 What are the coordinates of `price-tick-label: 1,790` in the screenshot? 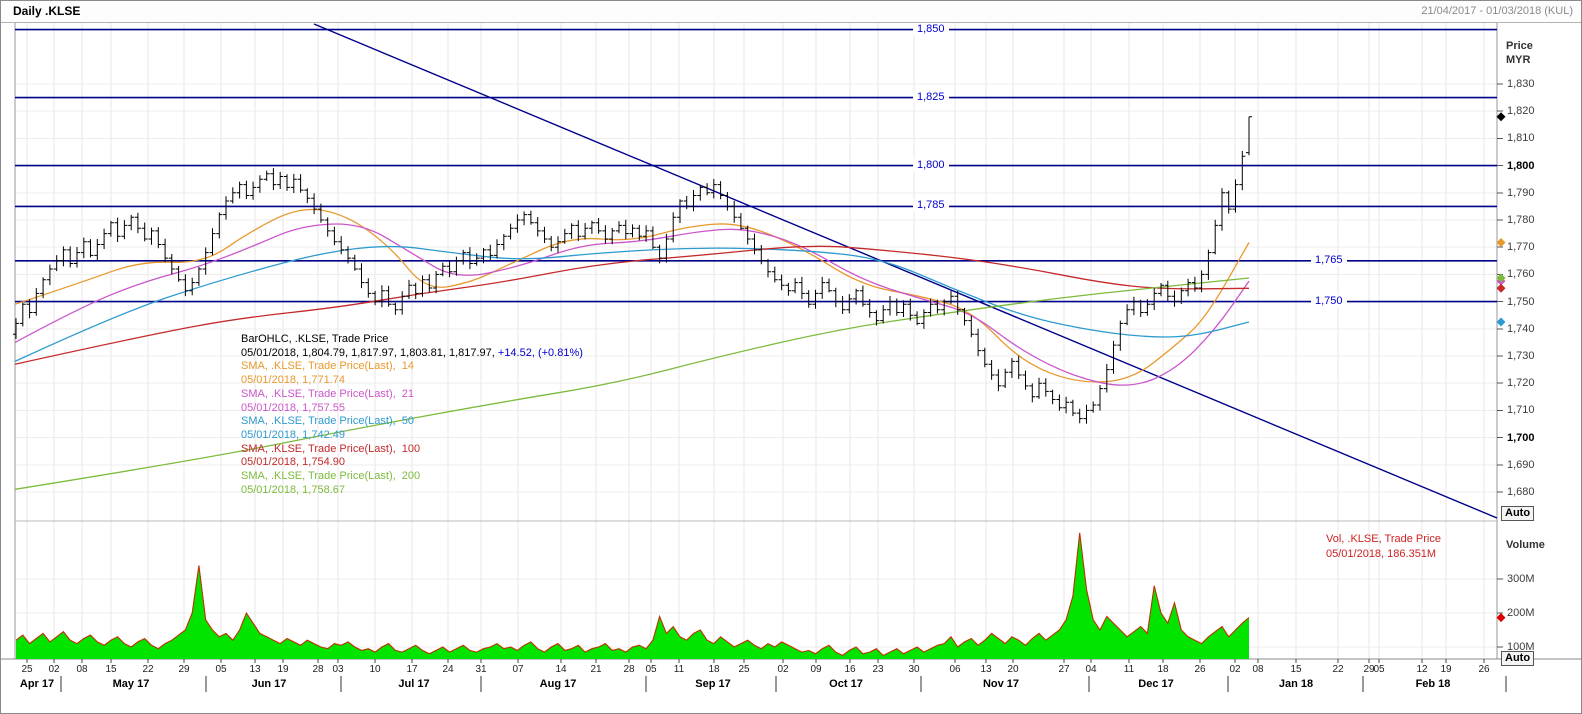 It's located at (1521, 192).